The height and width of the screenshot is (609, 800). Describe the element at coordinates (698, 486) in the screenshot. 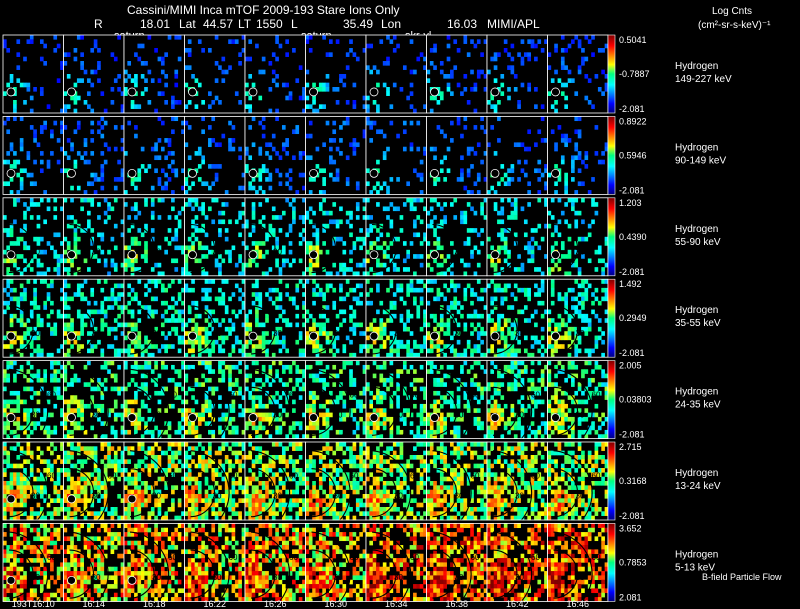

I see `row-energy: 13-24 keV` at that location.